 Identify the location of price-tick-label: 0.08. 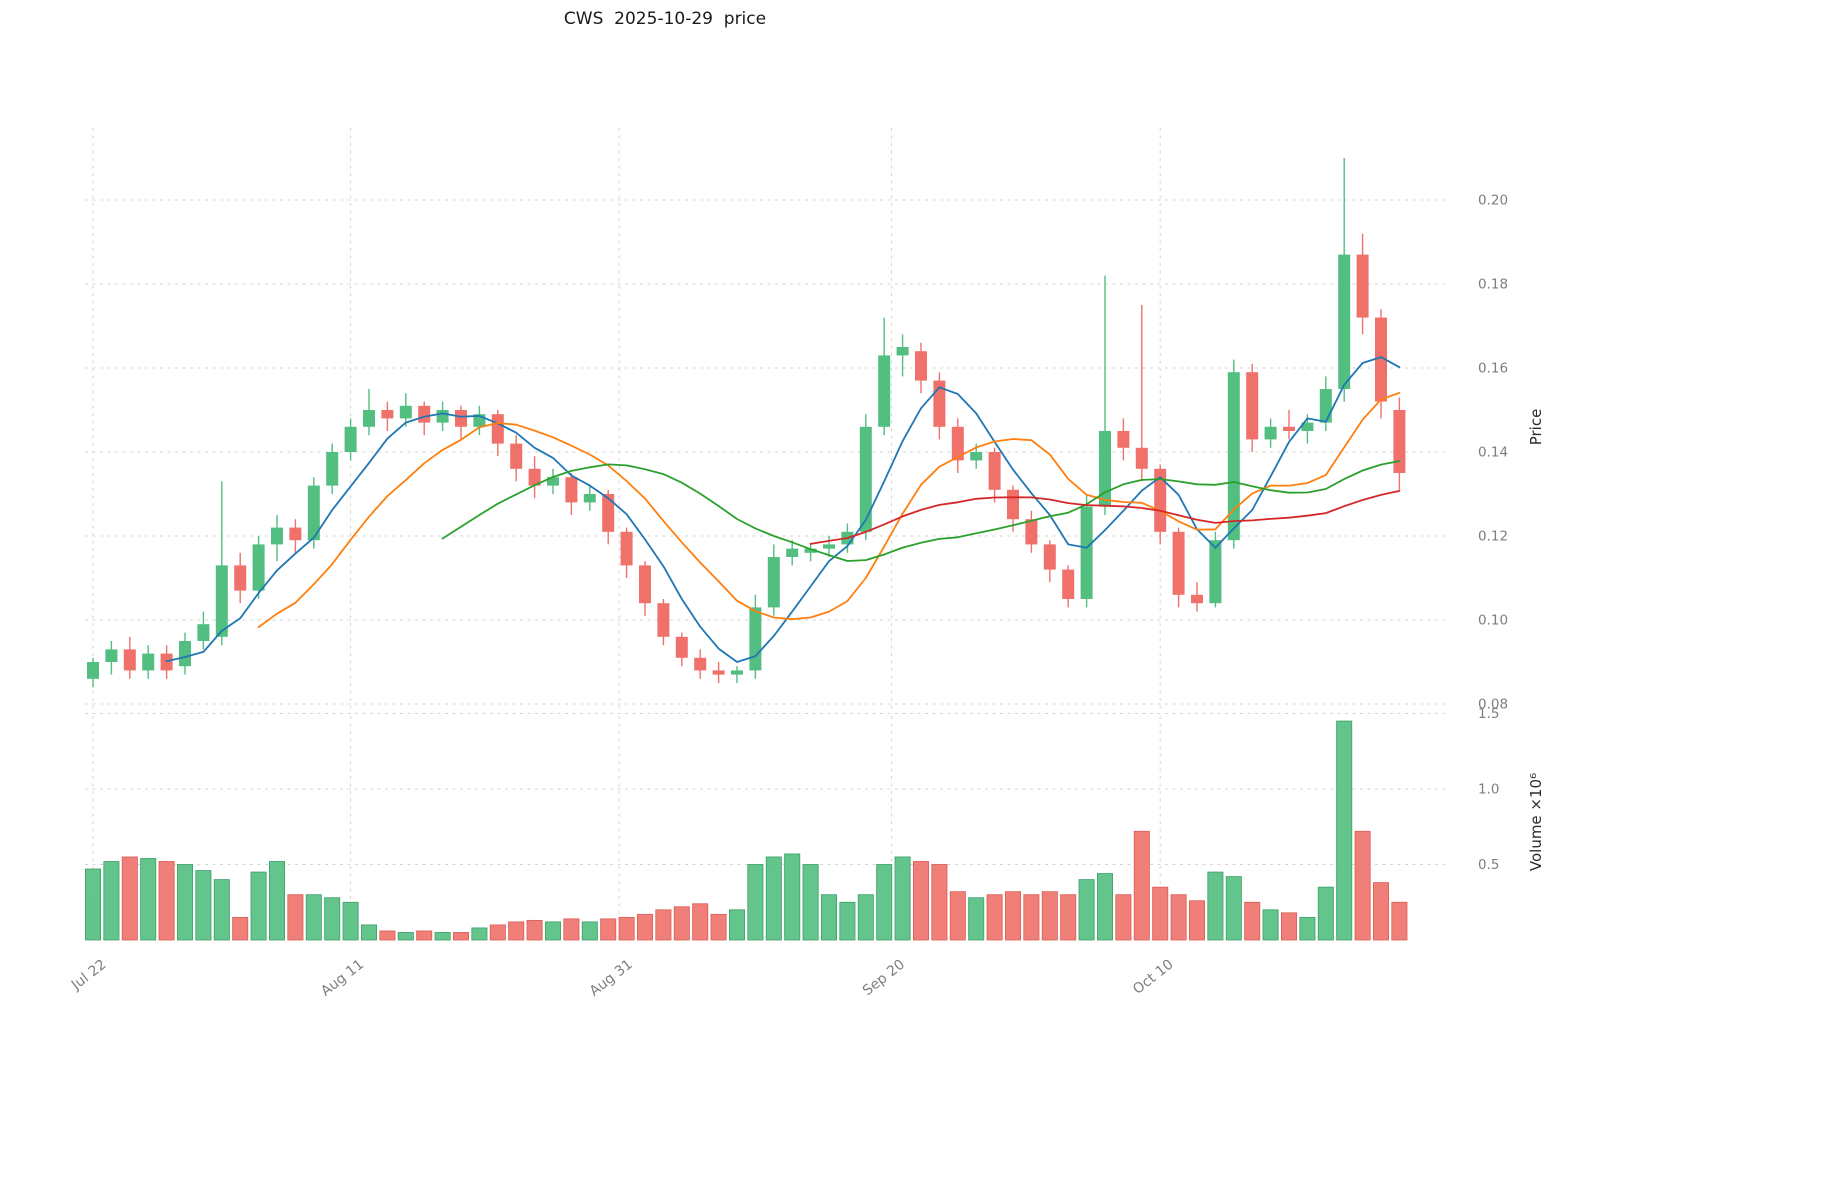
(1493, 705).